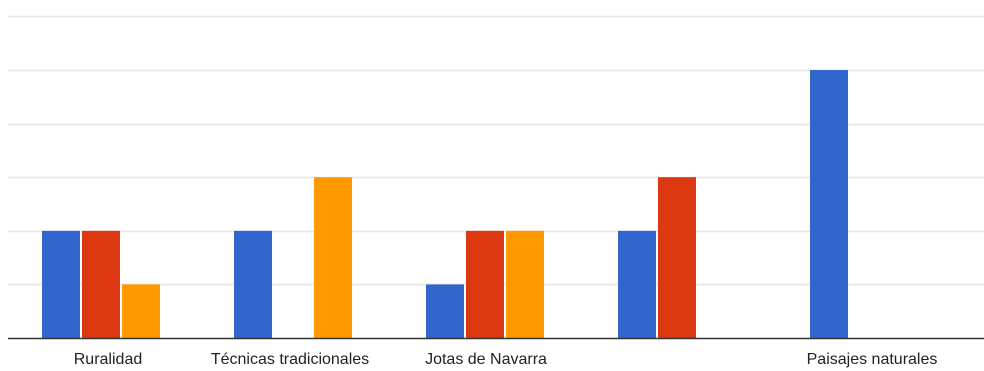 Image resolution: width=984 pixels, height=371 pixels. I want to click on bar-cat3-series1, so click(677, 257).